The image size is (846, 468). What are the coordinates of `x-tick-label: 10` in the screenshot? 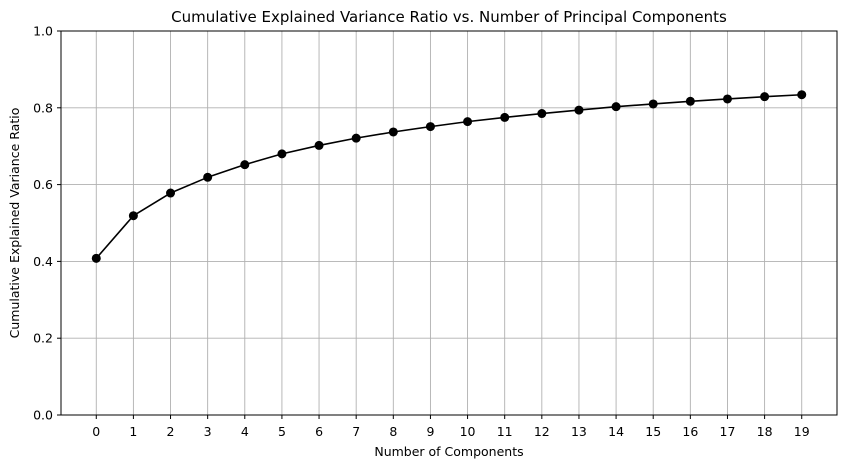 It's located at (468, 431).